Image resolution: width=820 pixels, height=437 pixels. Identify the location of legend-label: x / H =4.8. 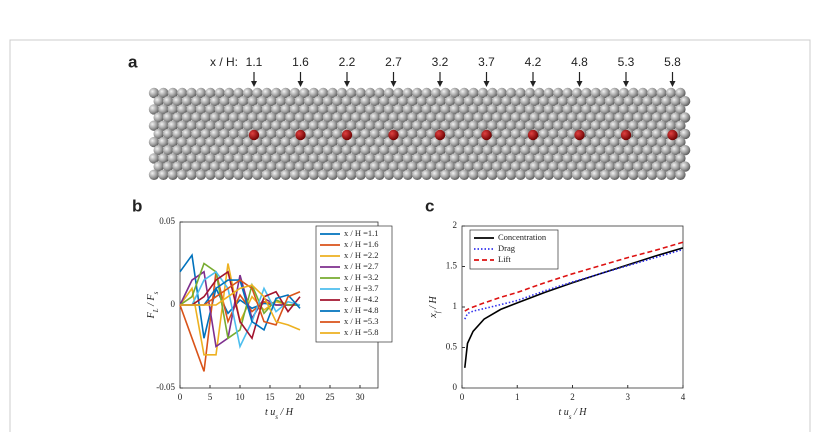
(361, 310).